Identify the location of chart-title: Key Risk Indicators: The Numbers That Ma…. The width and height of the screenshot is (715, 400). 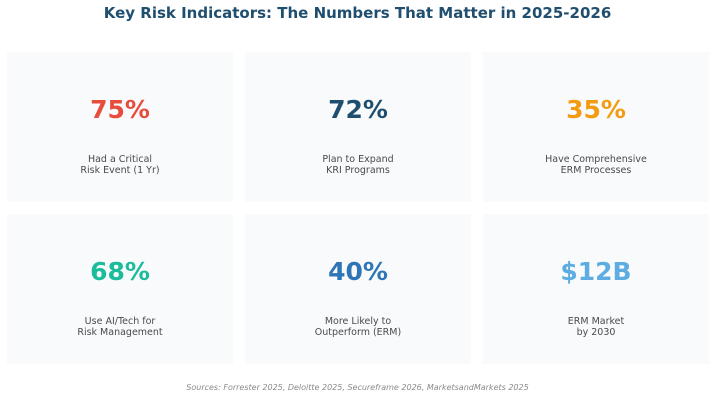
(357, 13).